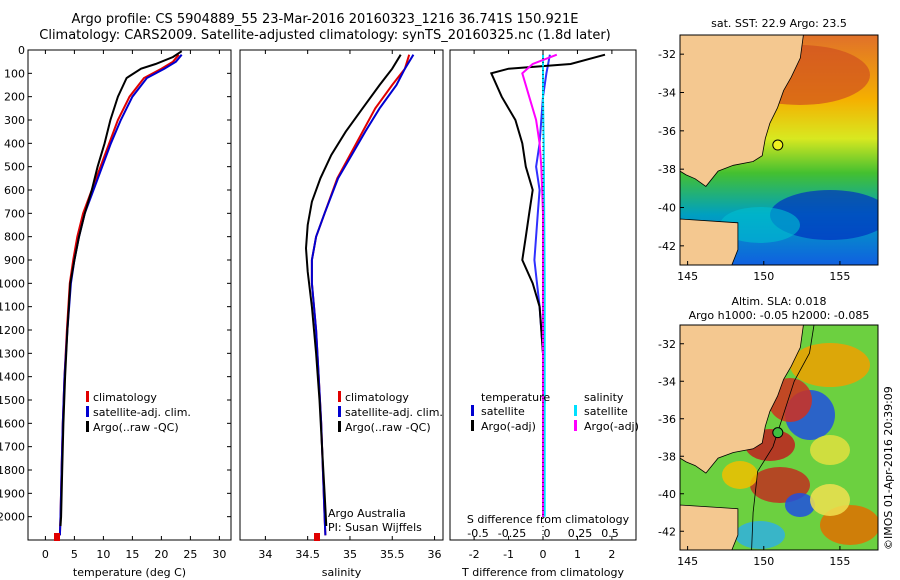 The height and width of the screenshot is (580, 900). I want to click on y-tick-label: 1600, so click(12, 423).